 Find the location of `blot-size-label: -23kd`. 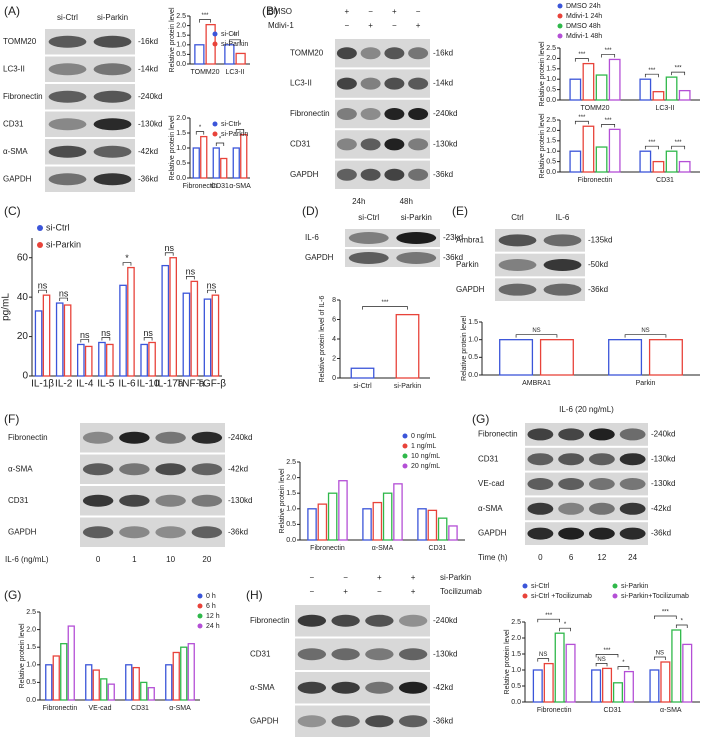

blot-size-label: -23kd is located at coordinates (453, 237).